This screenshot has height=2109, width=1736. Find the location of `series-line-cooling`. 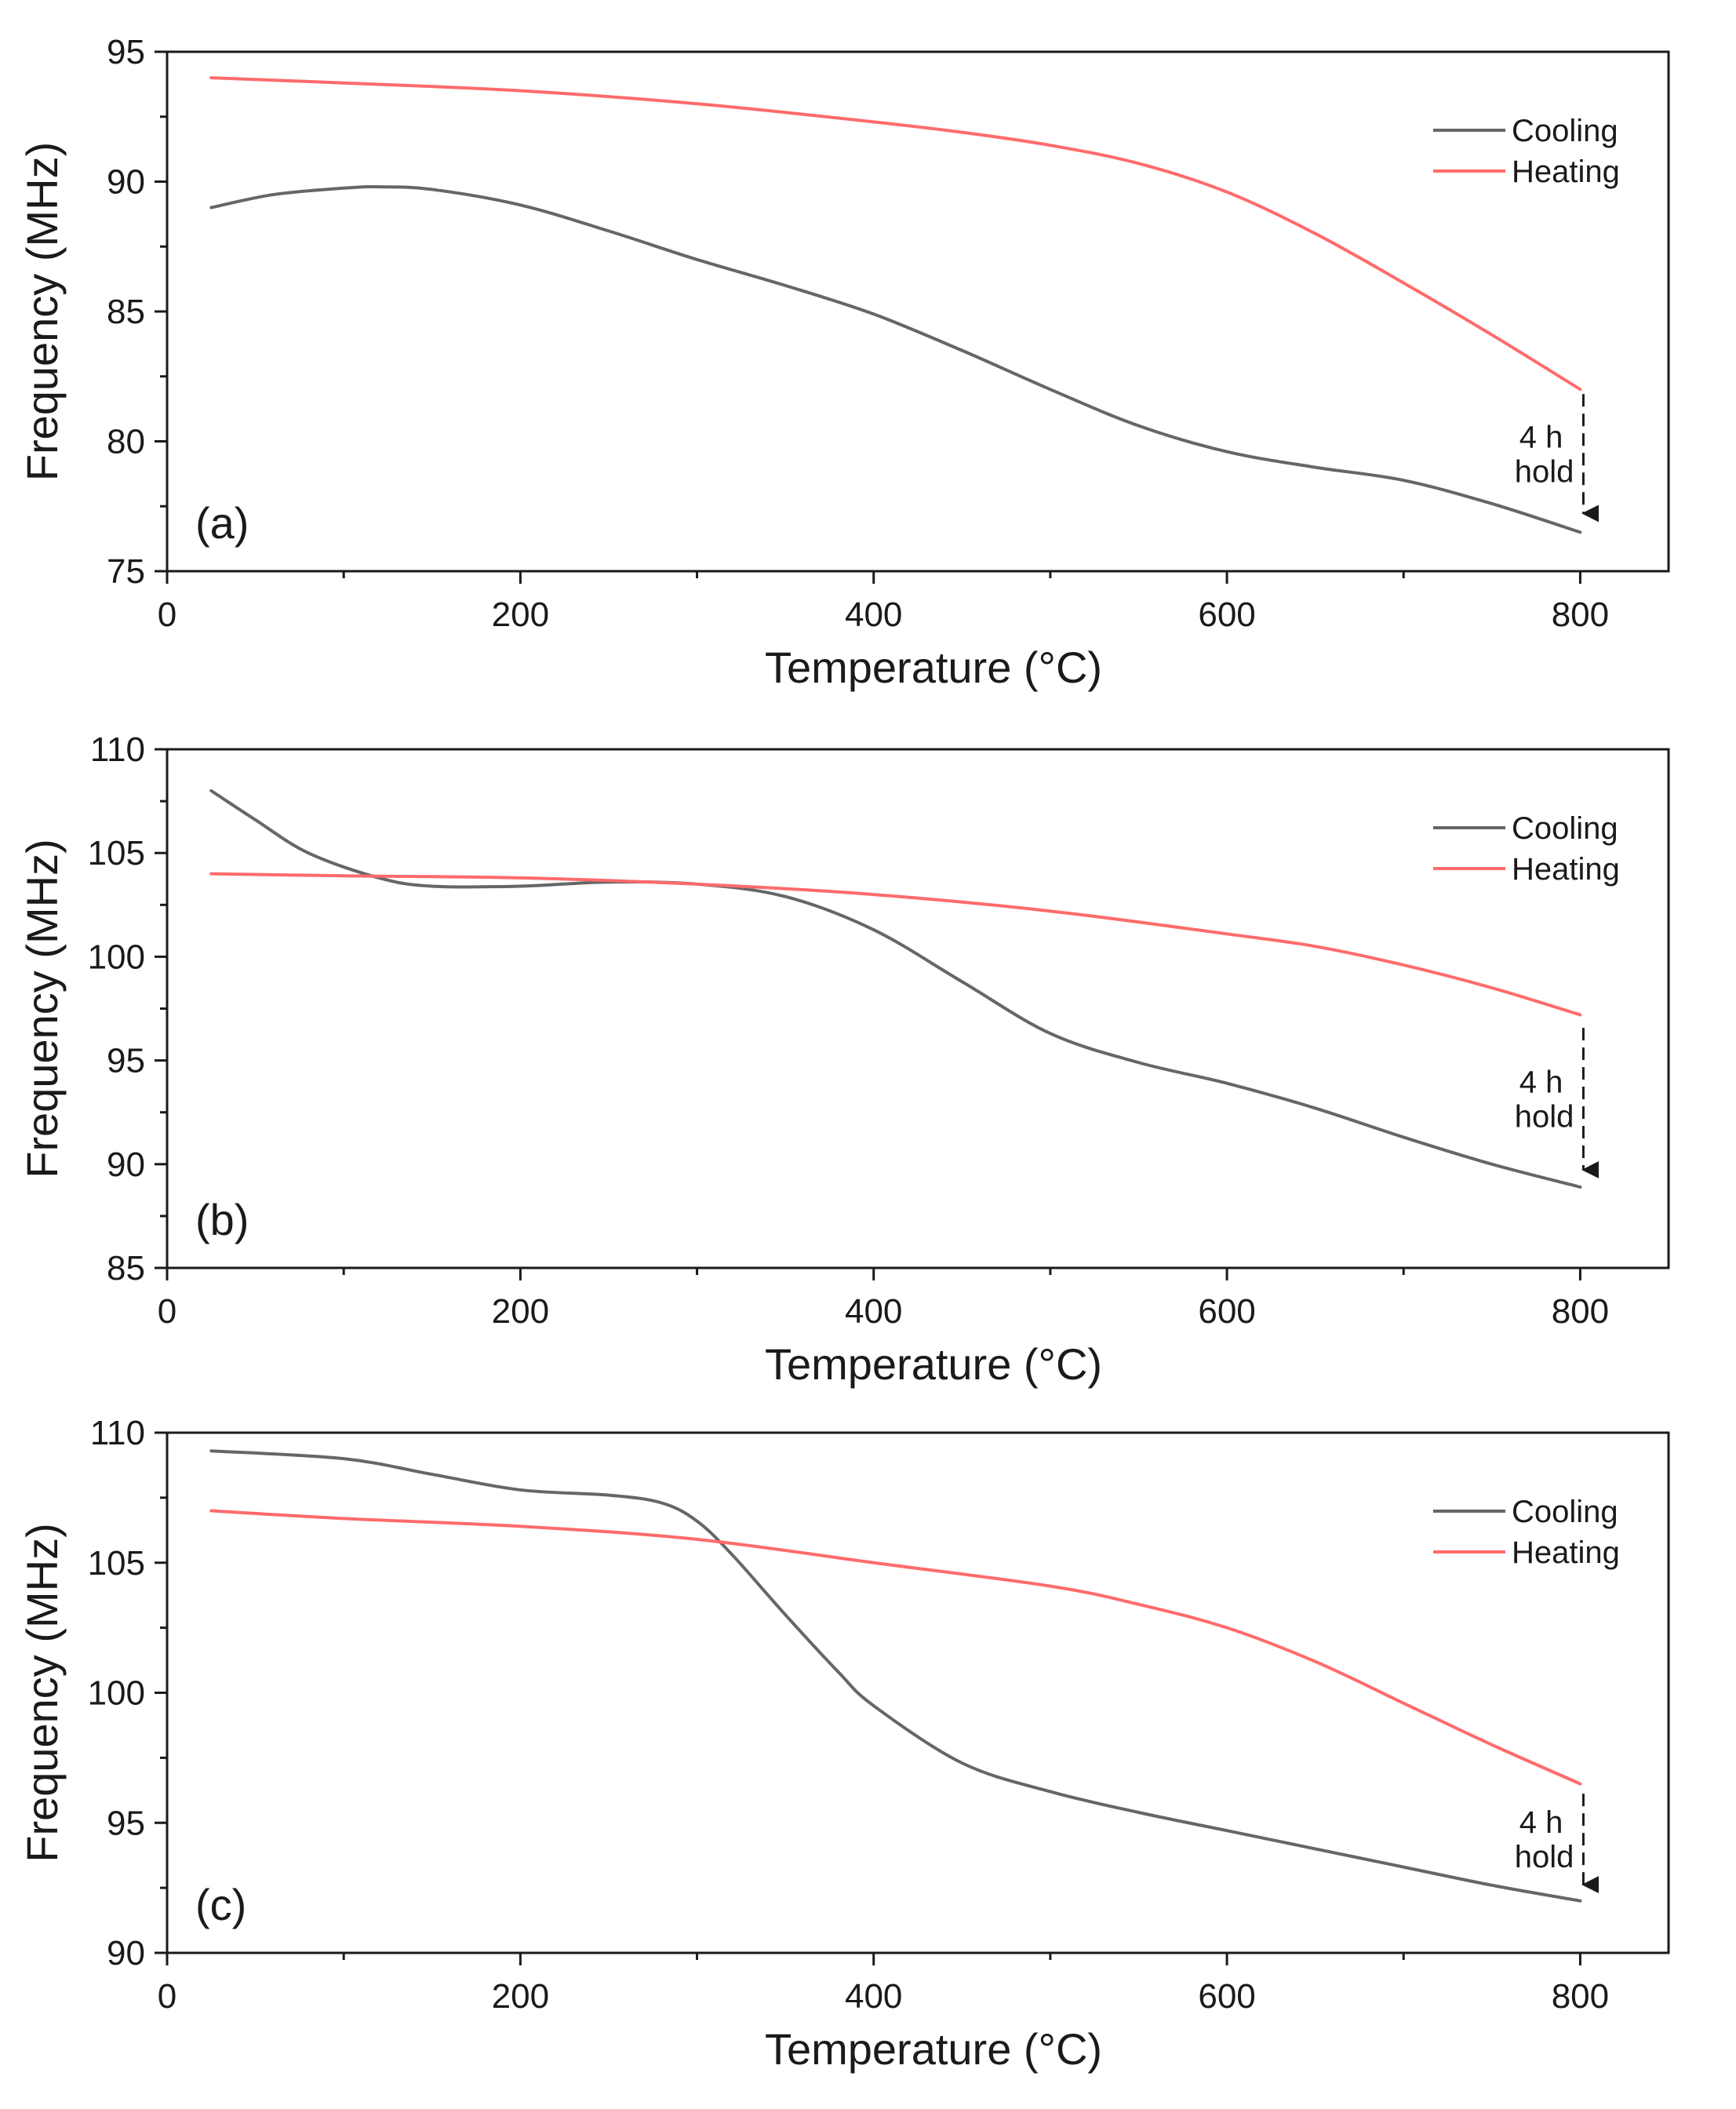

series-line-cooling is located at coordinates (895, 359).